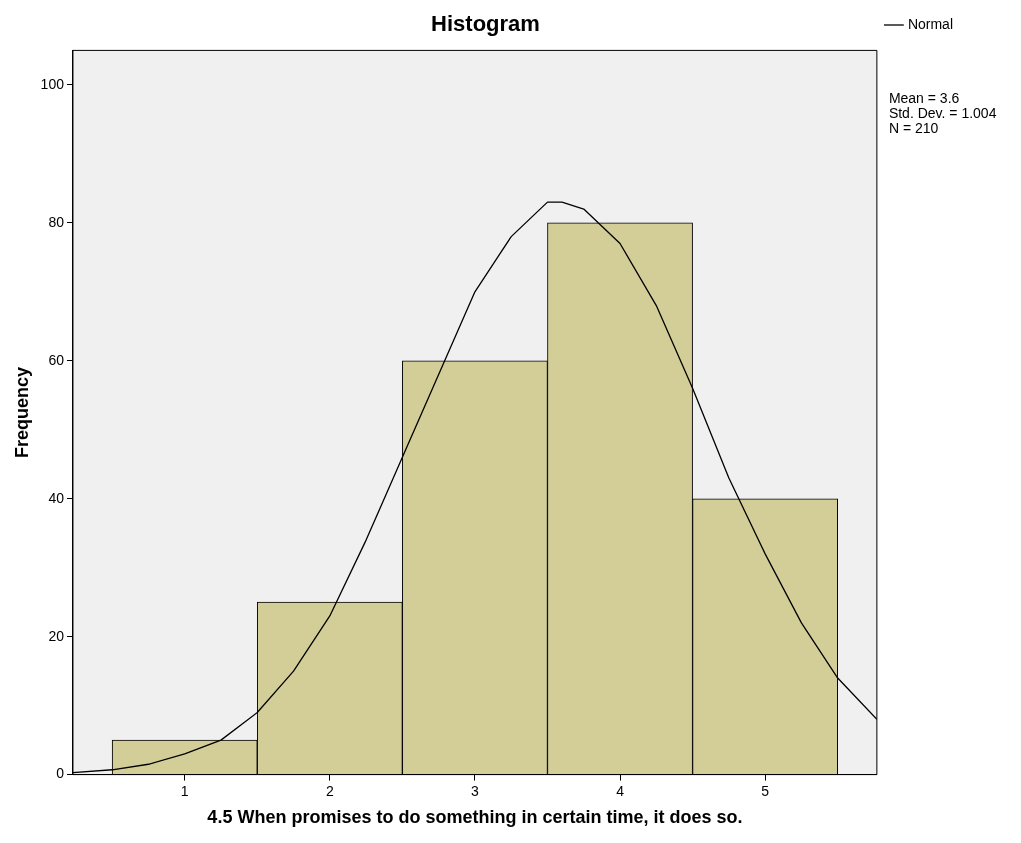  What do you see at coordinates (765, 790) in the screenshot?
I see `x-tick-label: 5` at bounding box center [765, 790].